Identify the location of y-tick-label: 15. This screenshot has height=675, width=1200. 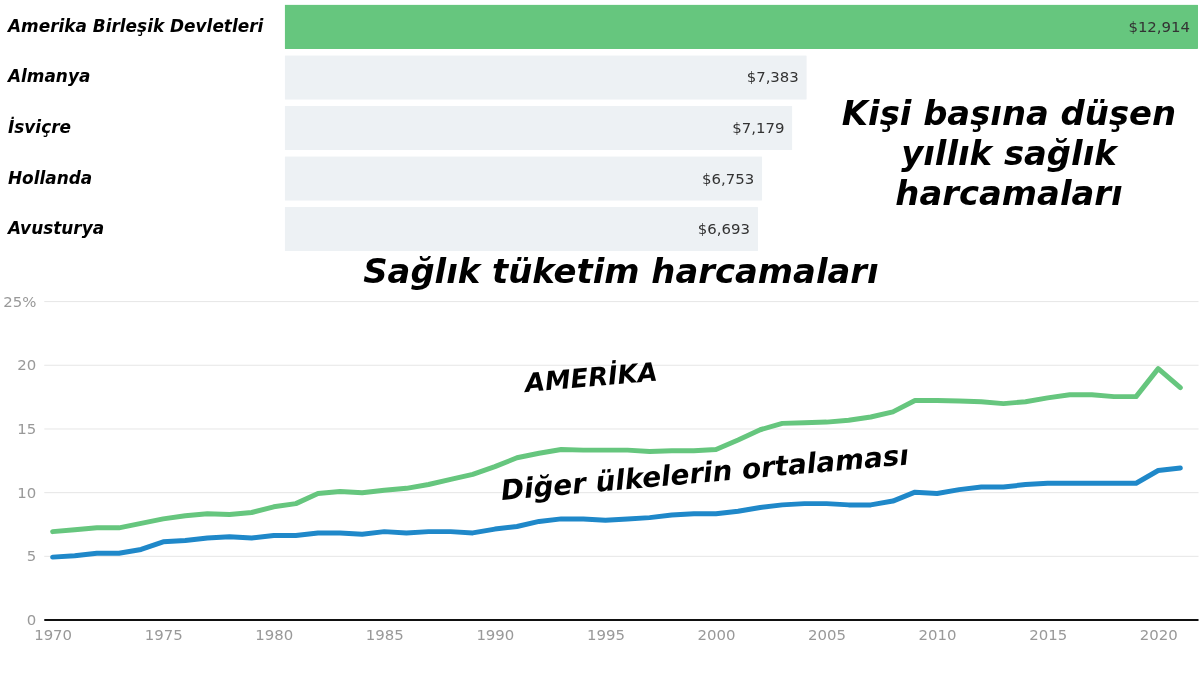
(27, 428).